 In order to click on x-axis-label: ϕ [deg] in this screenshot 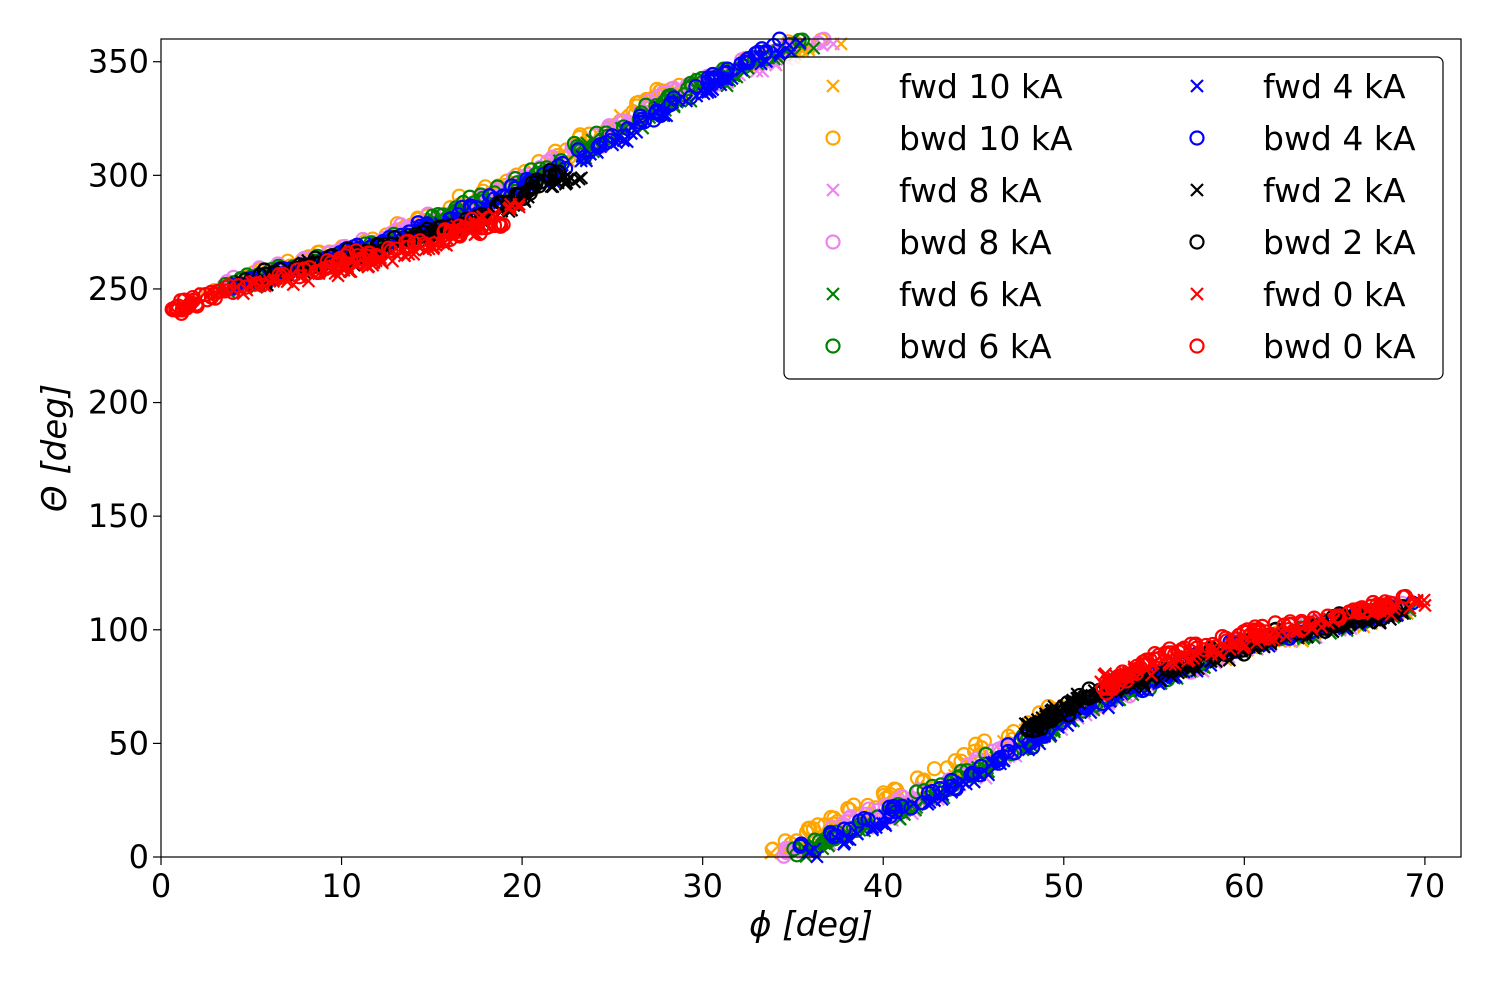, I will do `click(811, 925)`.